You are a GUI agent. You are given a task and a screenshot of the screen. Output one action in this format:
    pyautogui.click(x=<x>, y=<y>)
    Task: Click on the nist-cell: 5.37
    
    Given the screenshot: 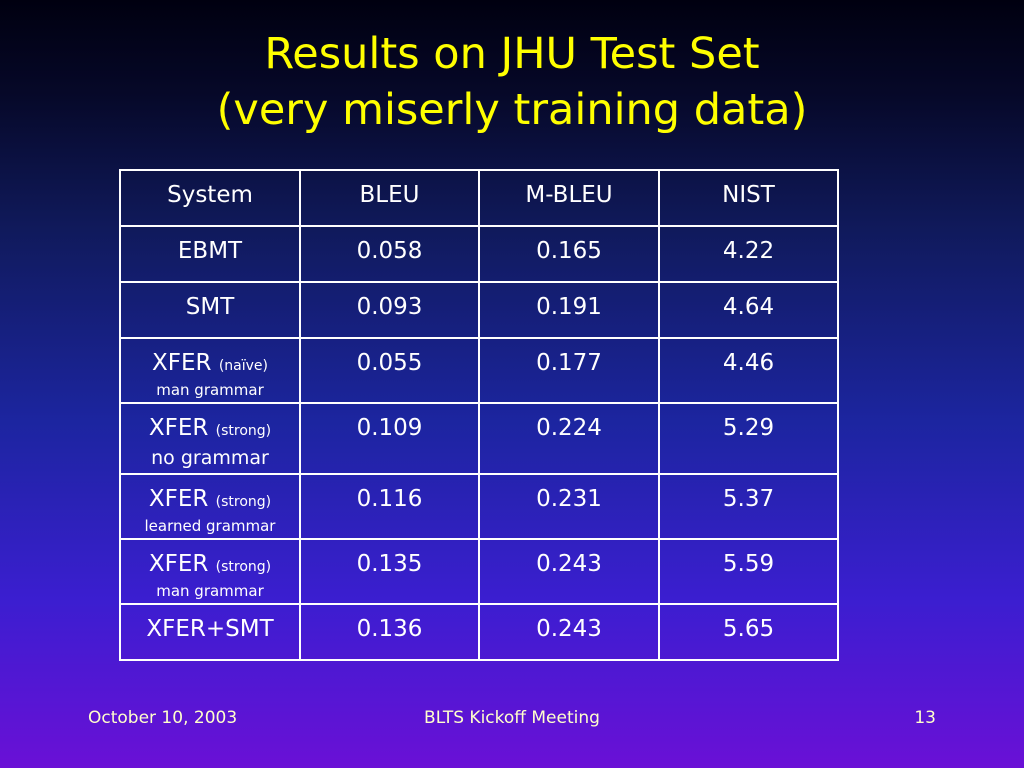 What is the action you would take?
    pyautogui.click(x=748, y=506)
    